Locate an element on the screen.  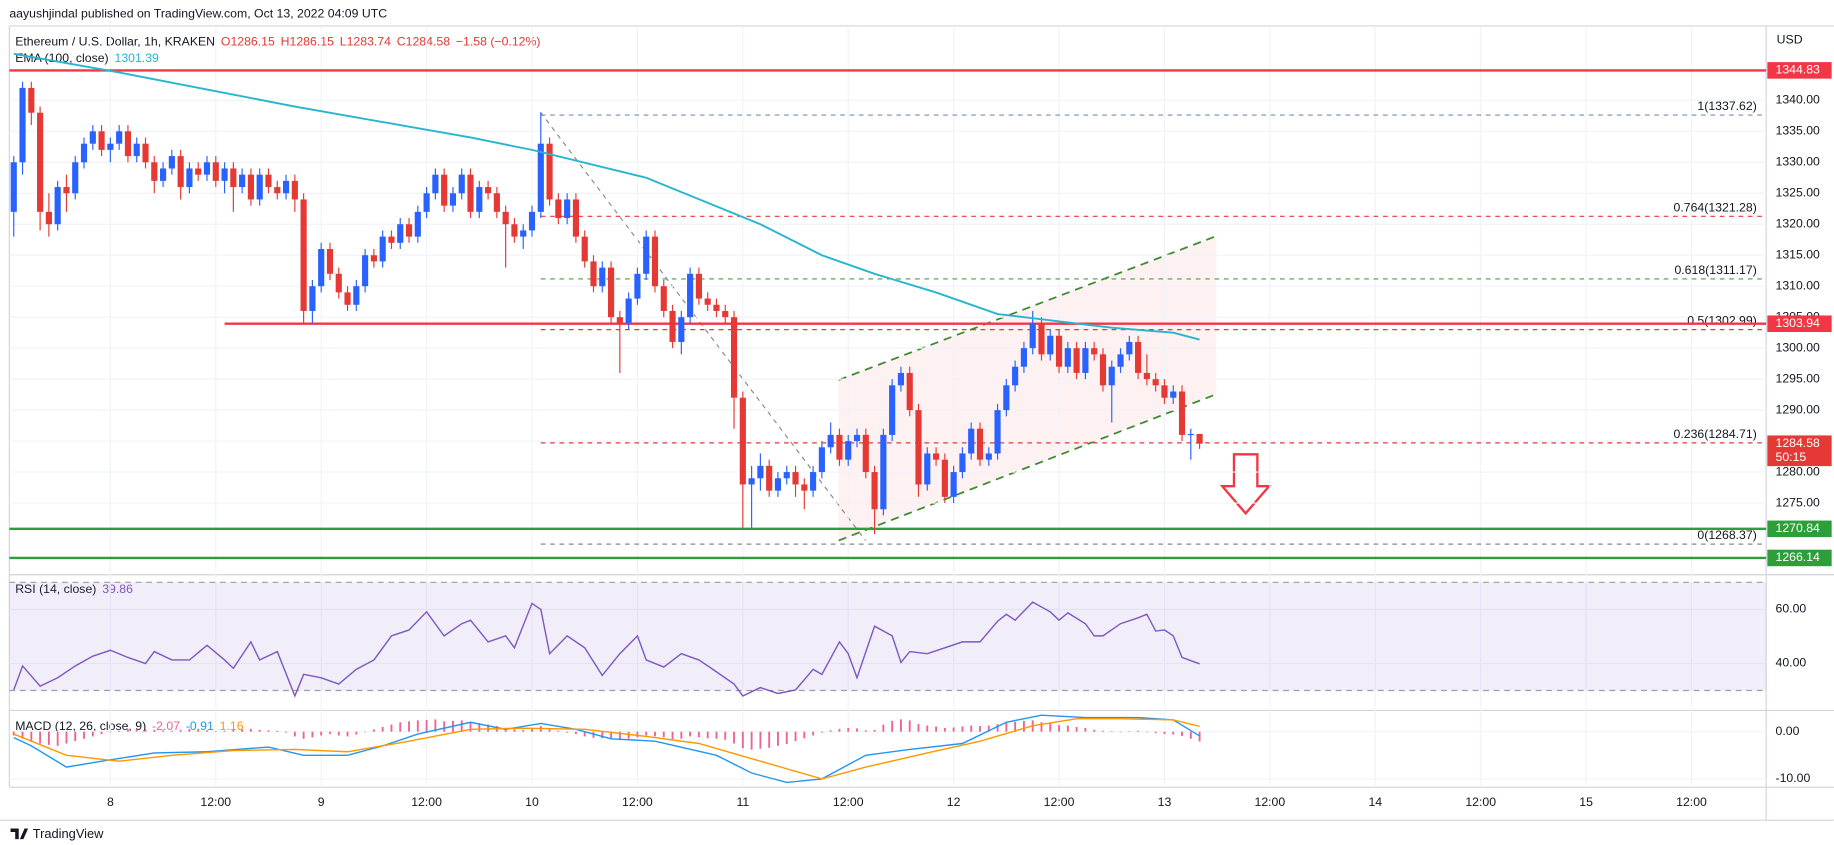
x-tick-label: 14 is located at coordinates (1375, 802).